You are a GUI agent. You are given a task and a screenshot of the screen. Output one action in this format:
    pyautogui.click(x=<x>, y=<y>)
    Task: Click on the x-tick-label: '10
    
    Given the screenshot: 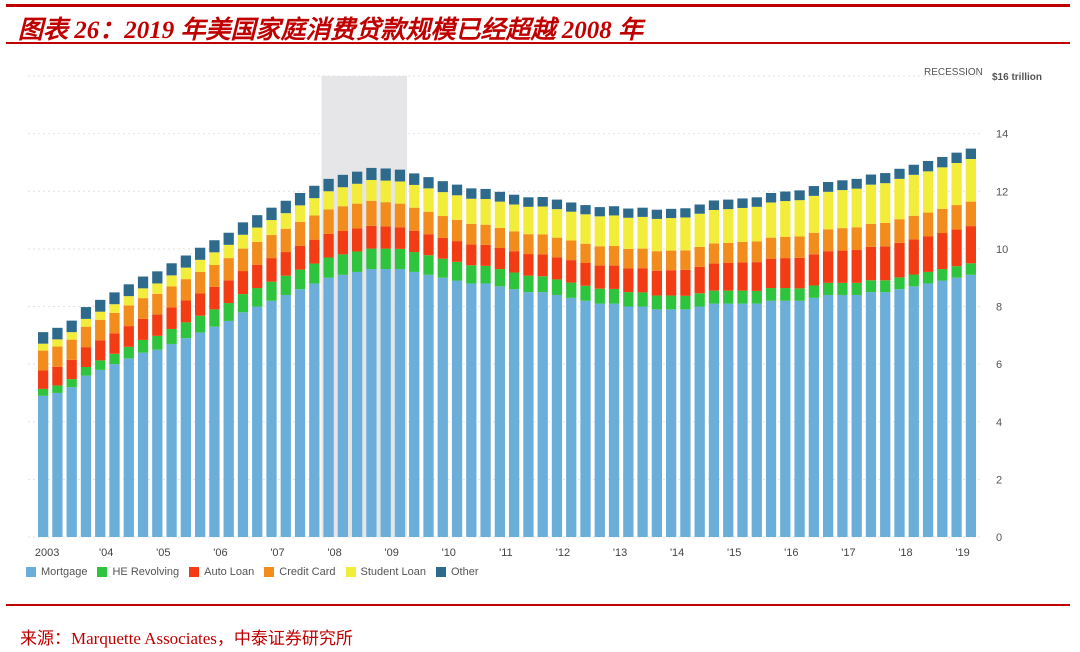 What is the action you would take?
    pyautogui.click(x=449, y=553)
    